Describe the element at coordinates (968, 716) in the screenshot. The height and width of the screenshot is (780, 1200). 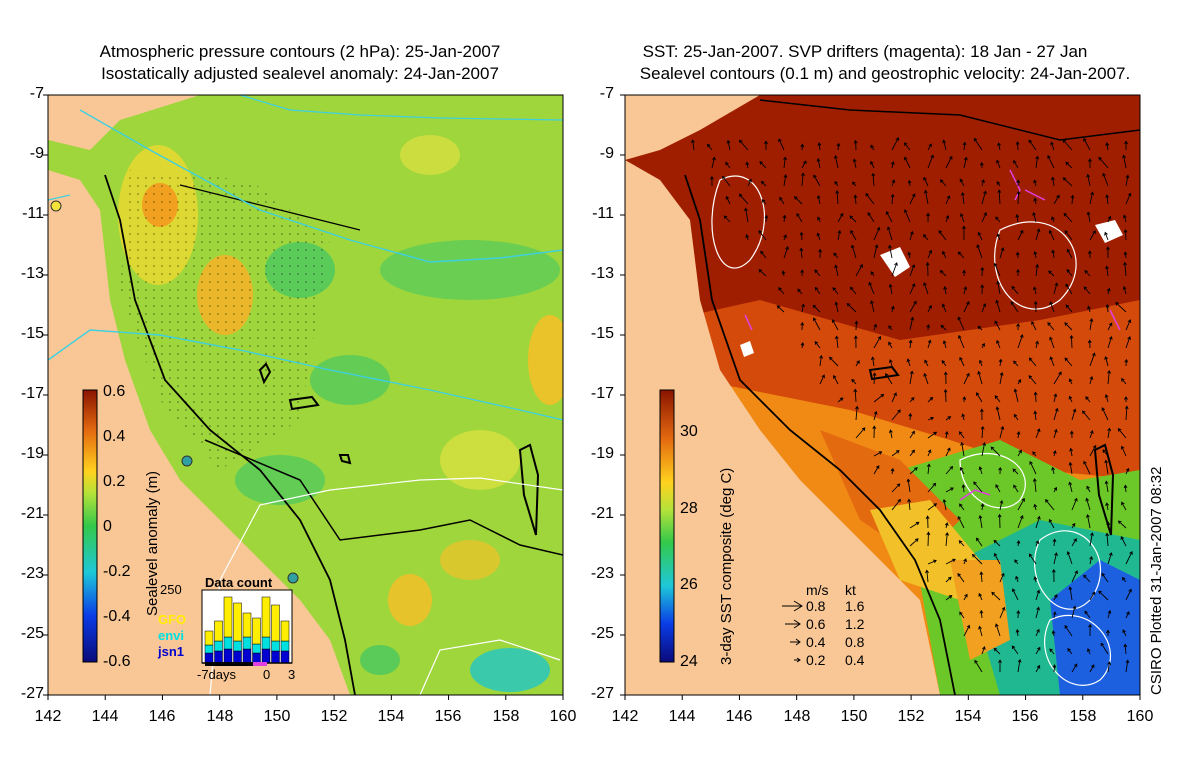
I see `right-lon-tick: 154` at that location.